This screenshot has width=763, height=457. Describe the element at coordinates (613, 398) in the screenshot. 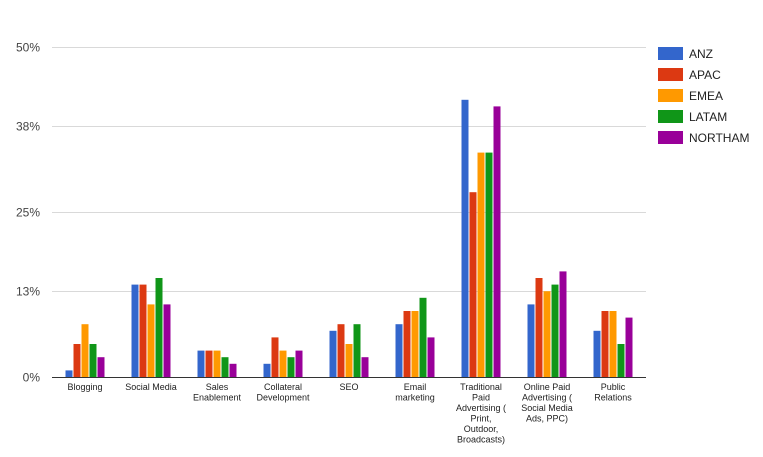

I see `x-tick-label: Relations` at that location.